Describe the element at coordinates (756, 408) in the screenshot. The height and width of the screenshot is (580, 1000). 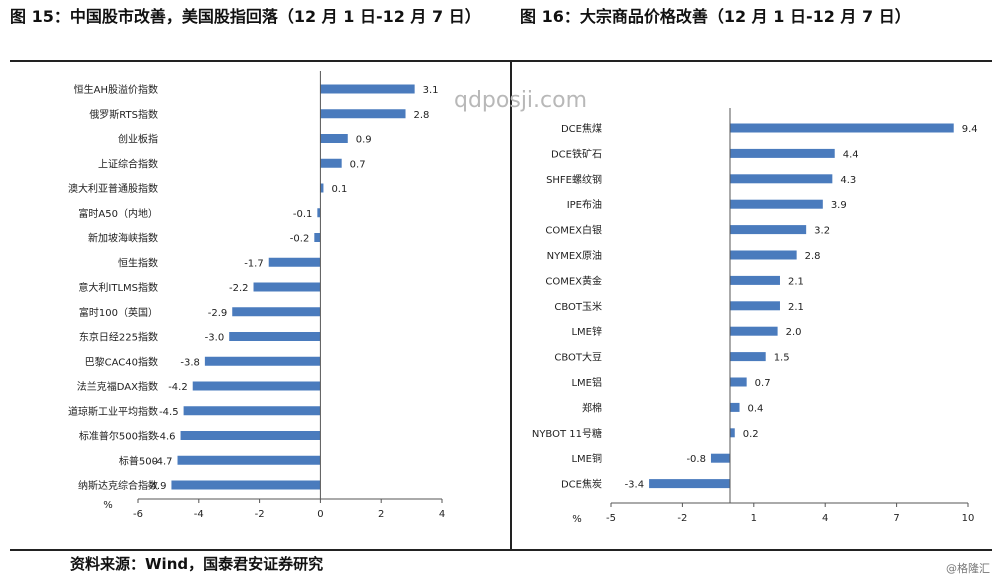
I see `data-label: 0.4` at that location.